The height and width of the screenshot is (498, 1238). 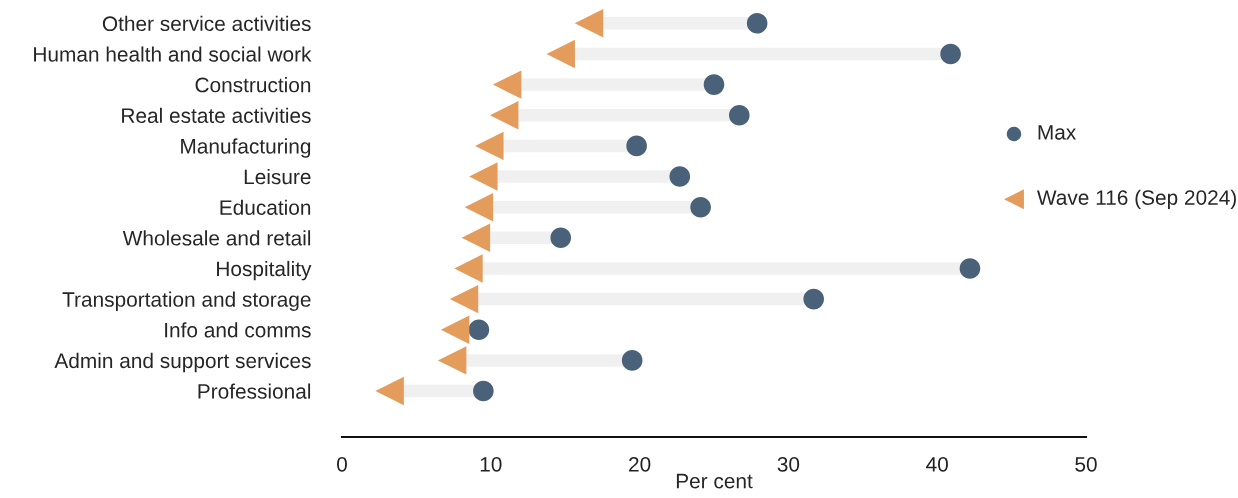 I want to click on y-tick-label: Admin and support services, so click(x=182, y=362).